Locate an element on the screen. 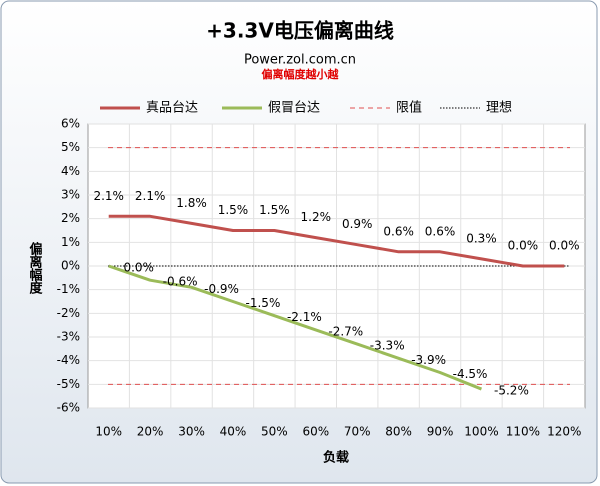 The image size is (600, 486). data-label: -2.7% is located at coordinates (345, 331).